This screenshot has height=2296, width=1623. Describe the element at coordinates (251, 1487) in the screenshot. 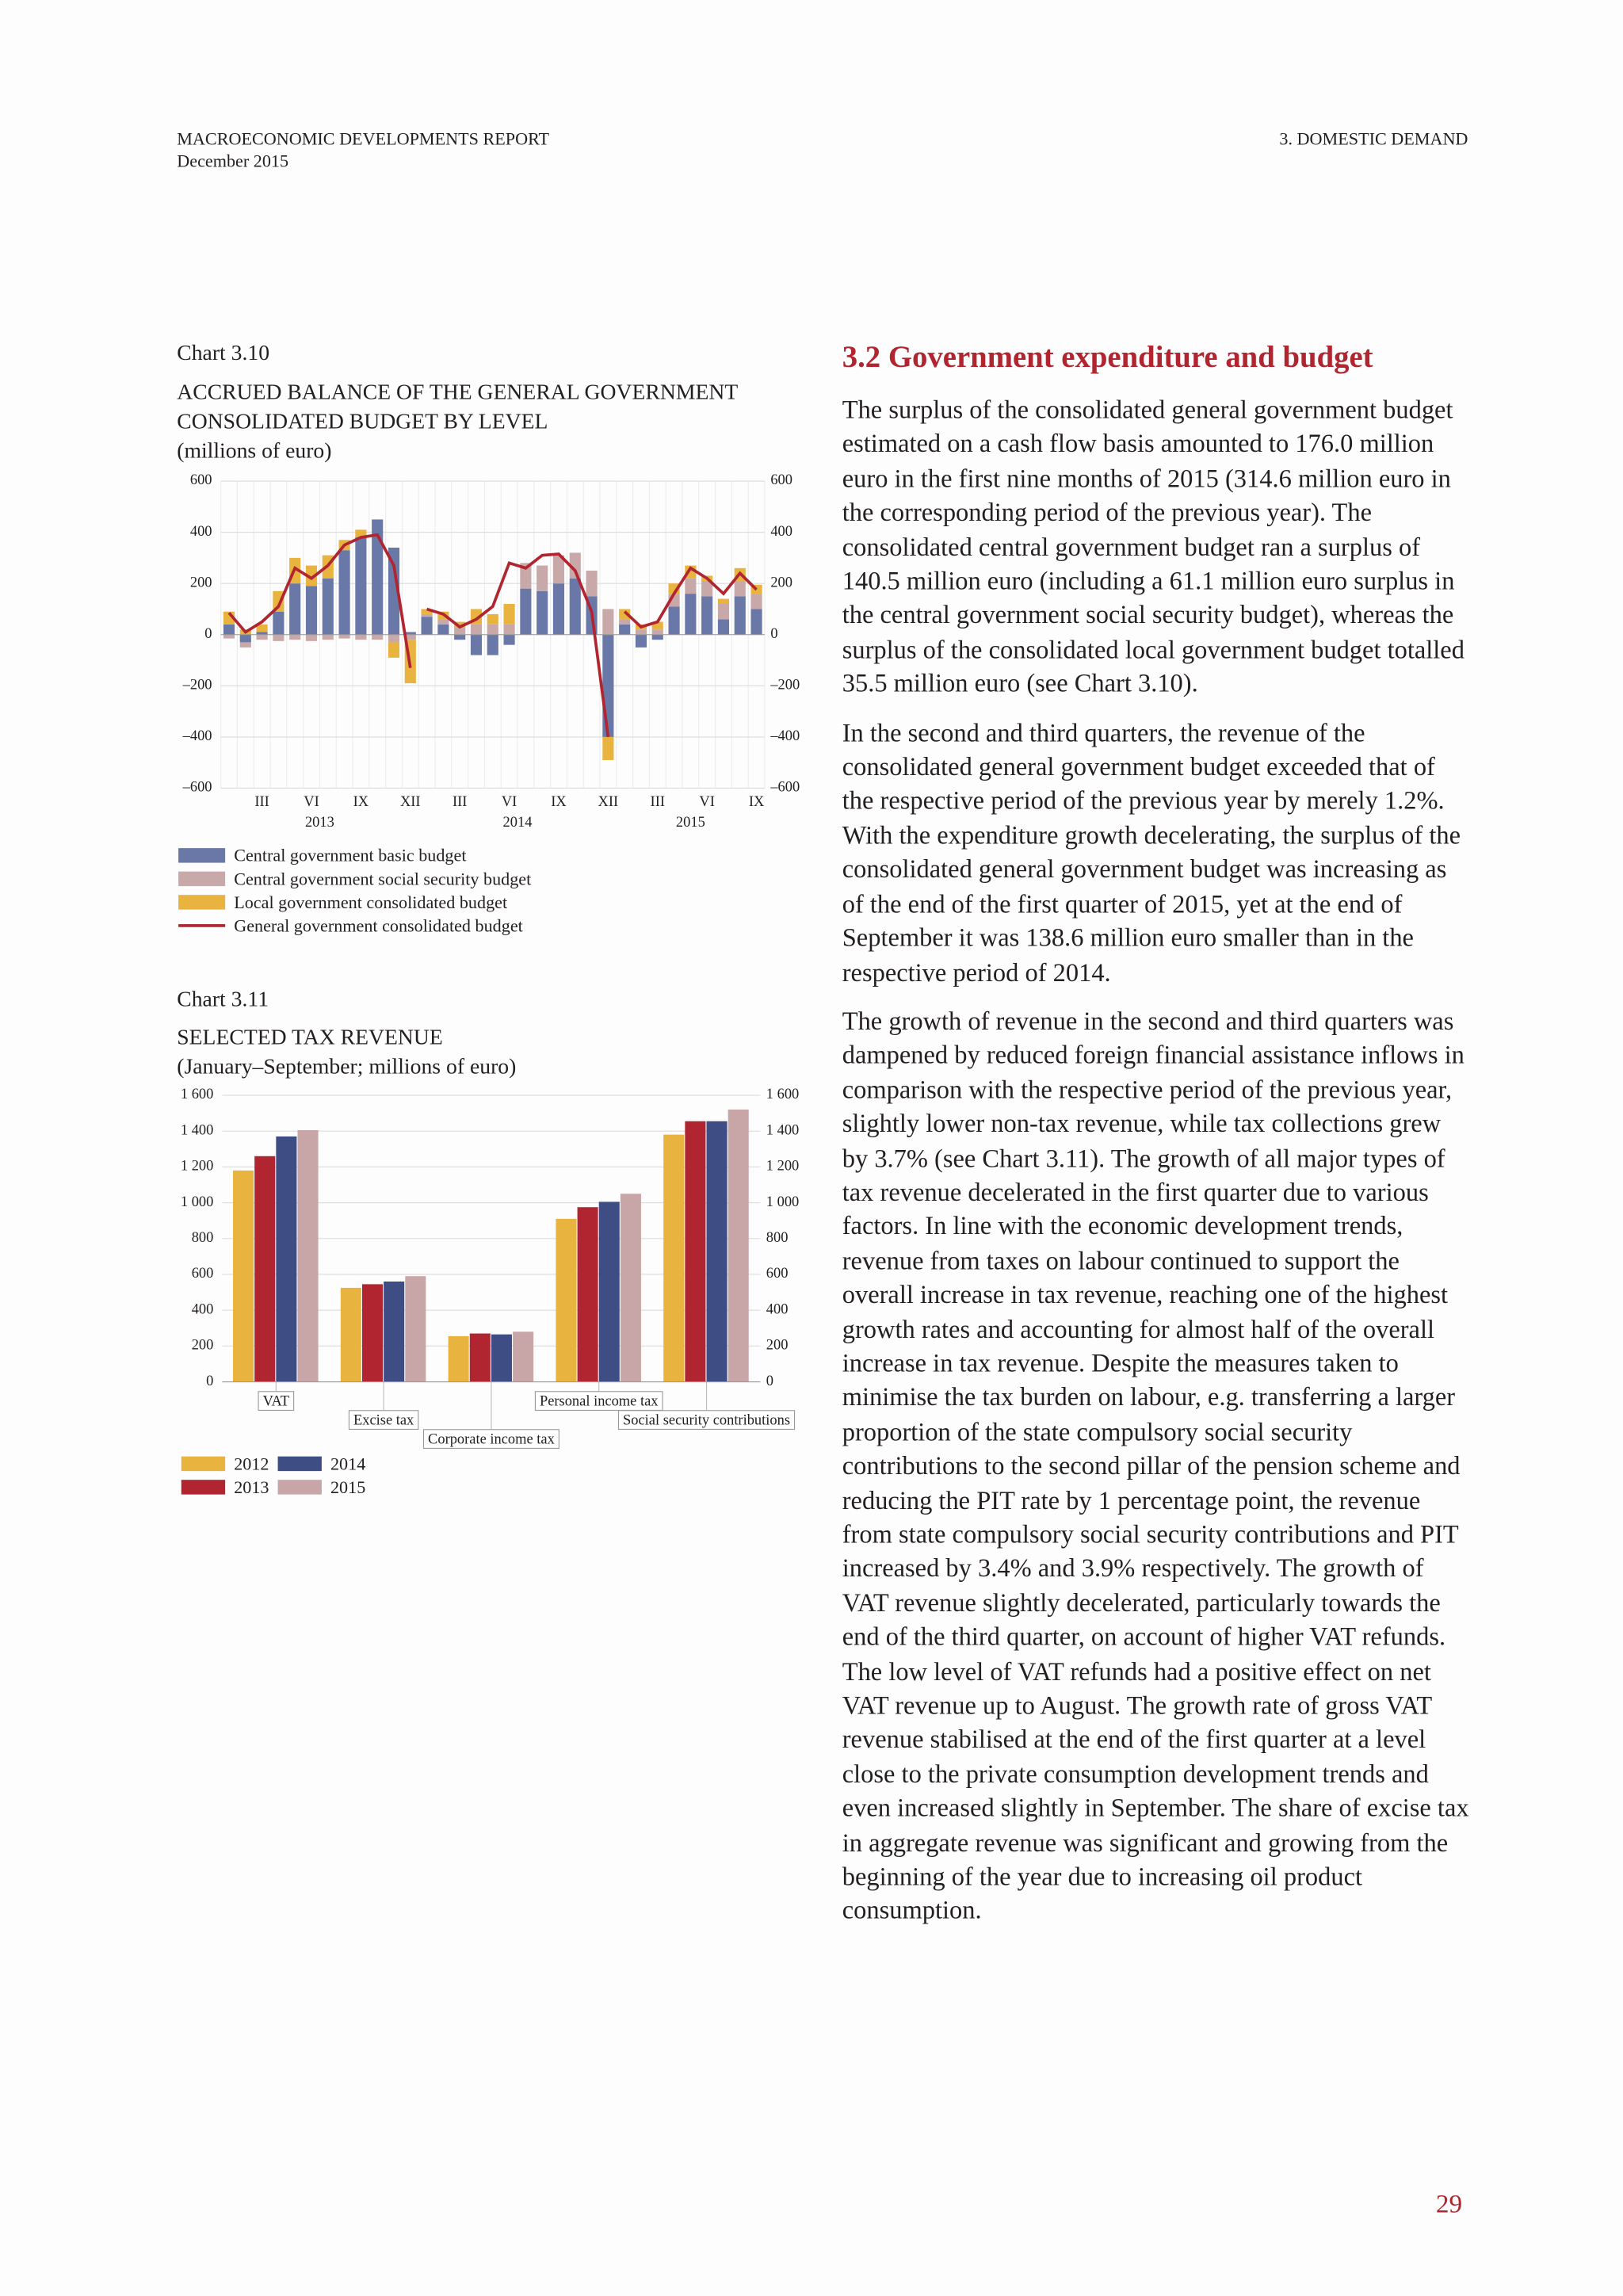

I see `legend-label: 2013` at that location.